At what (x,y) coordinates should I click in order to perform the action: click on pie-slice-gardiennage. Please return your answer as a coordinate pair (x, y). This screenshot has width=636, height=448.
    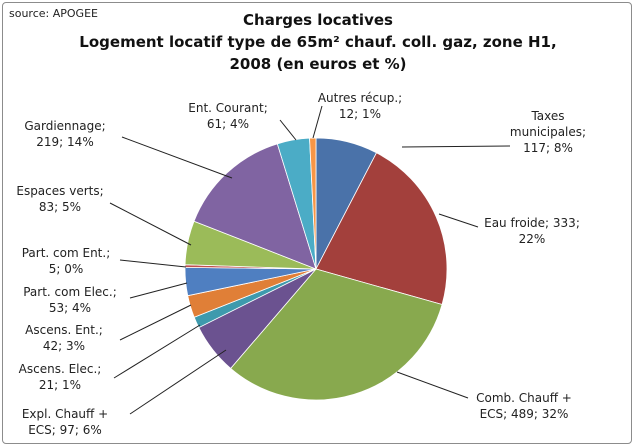
    Looking at the image, I should click on (255, 206).